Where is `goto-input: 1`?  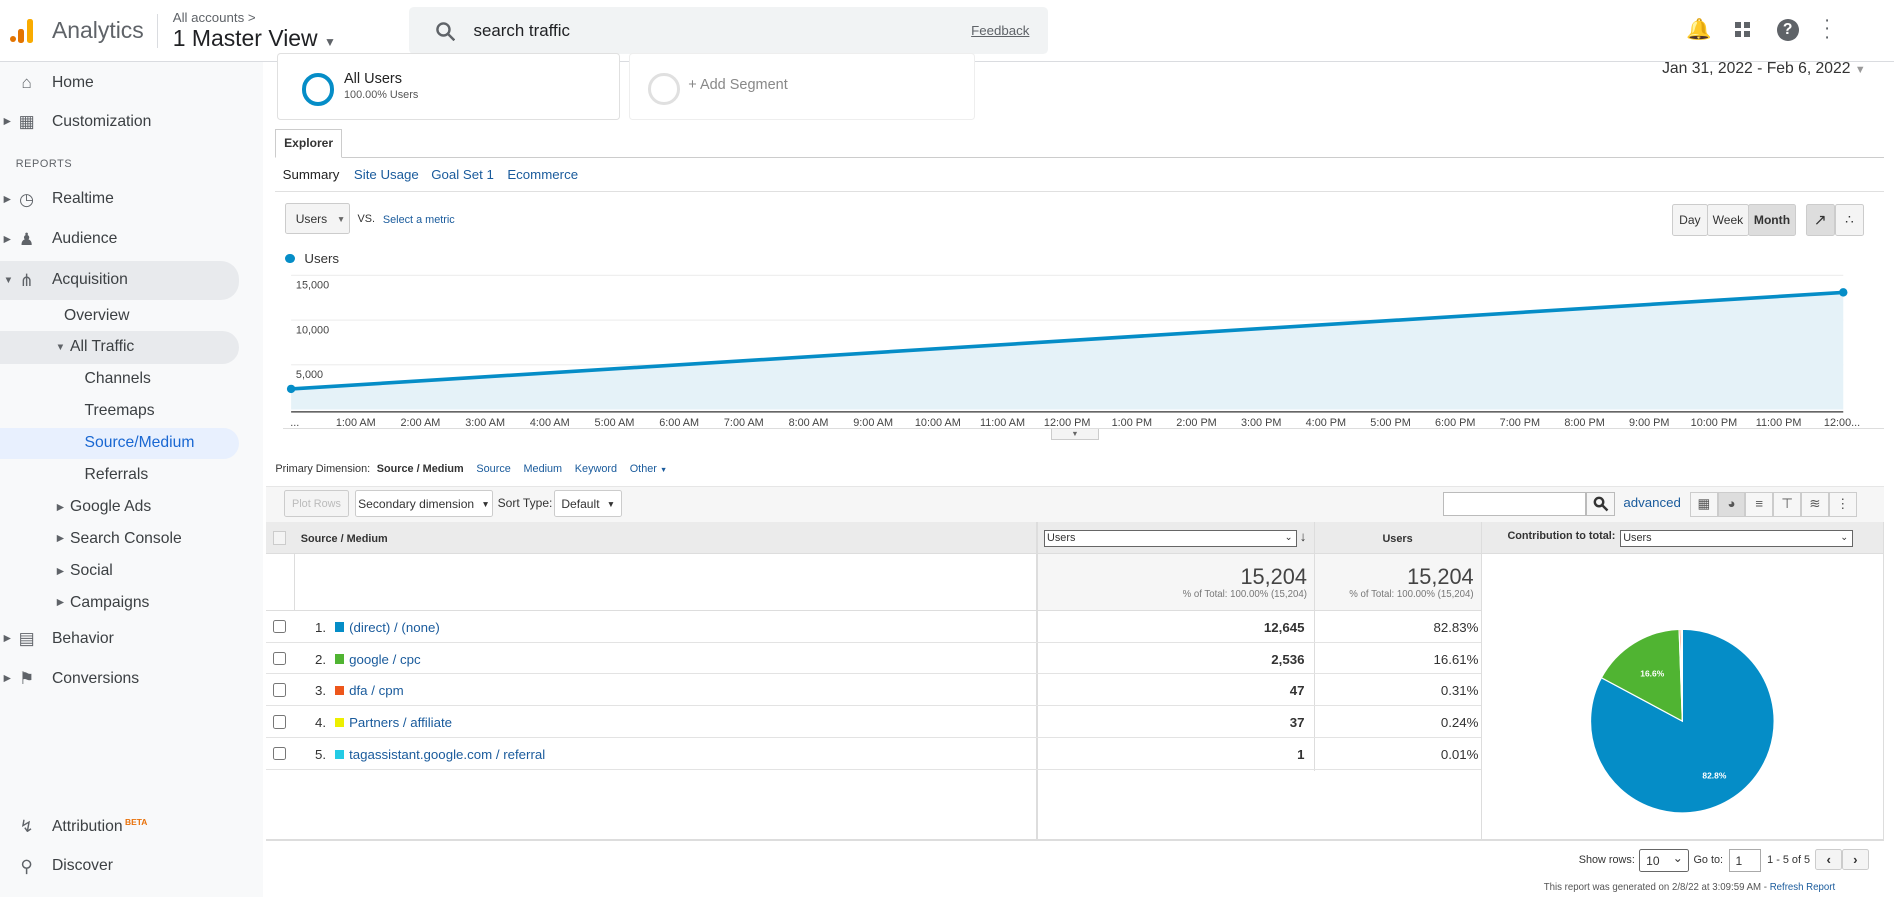
goto-input: 1 is located at coordinates (1745, 861).